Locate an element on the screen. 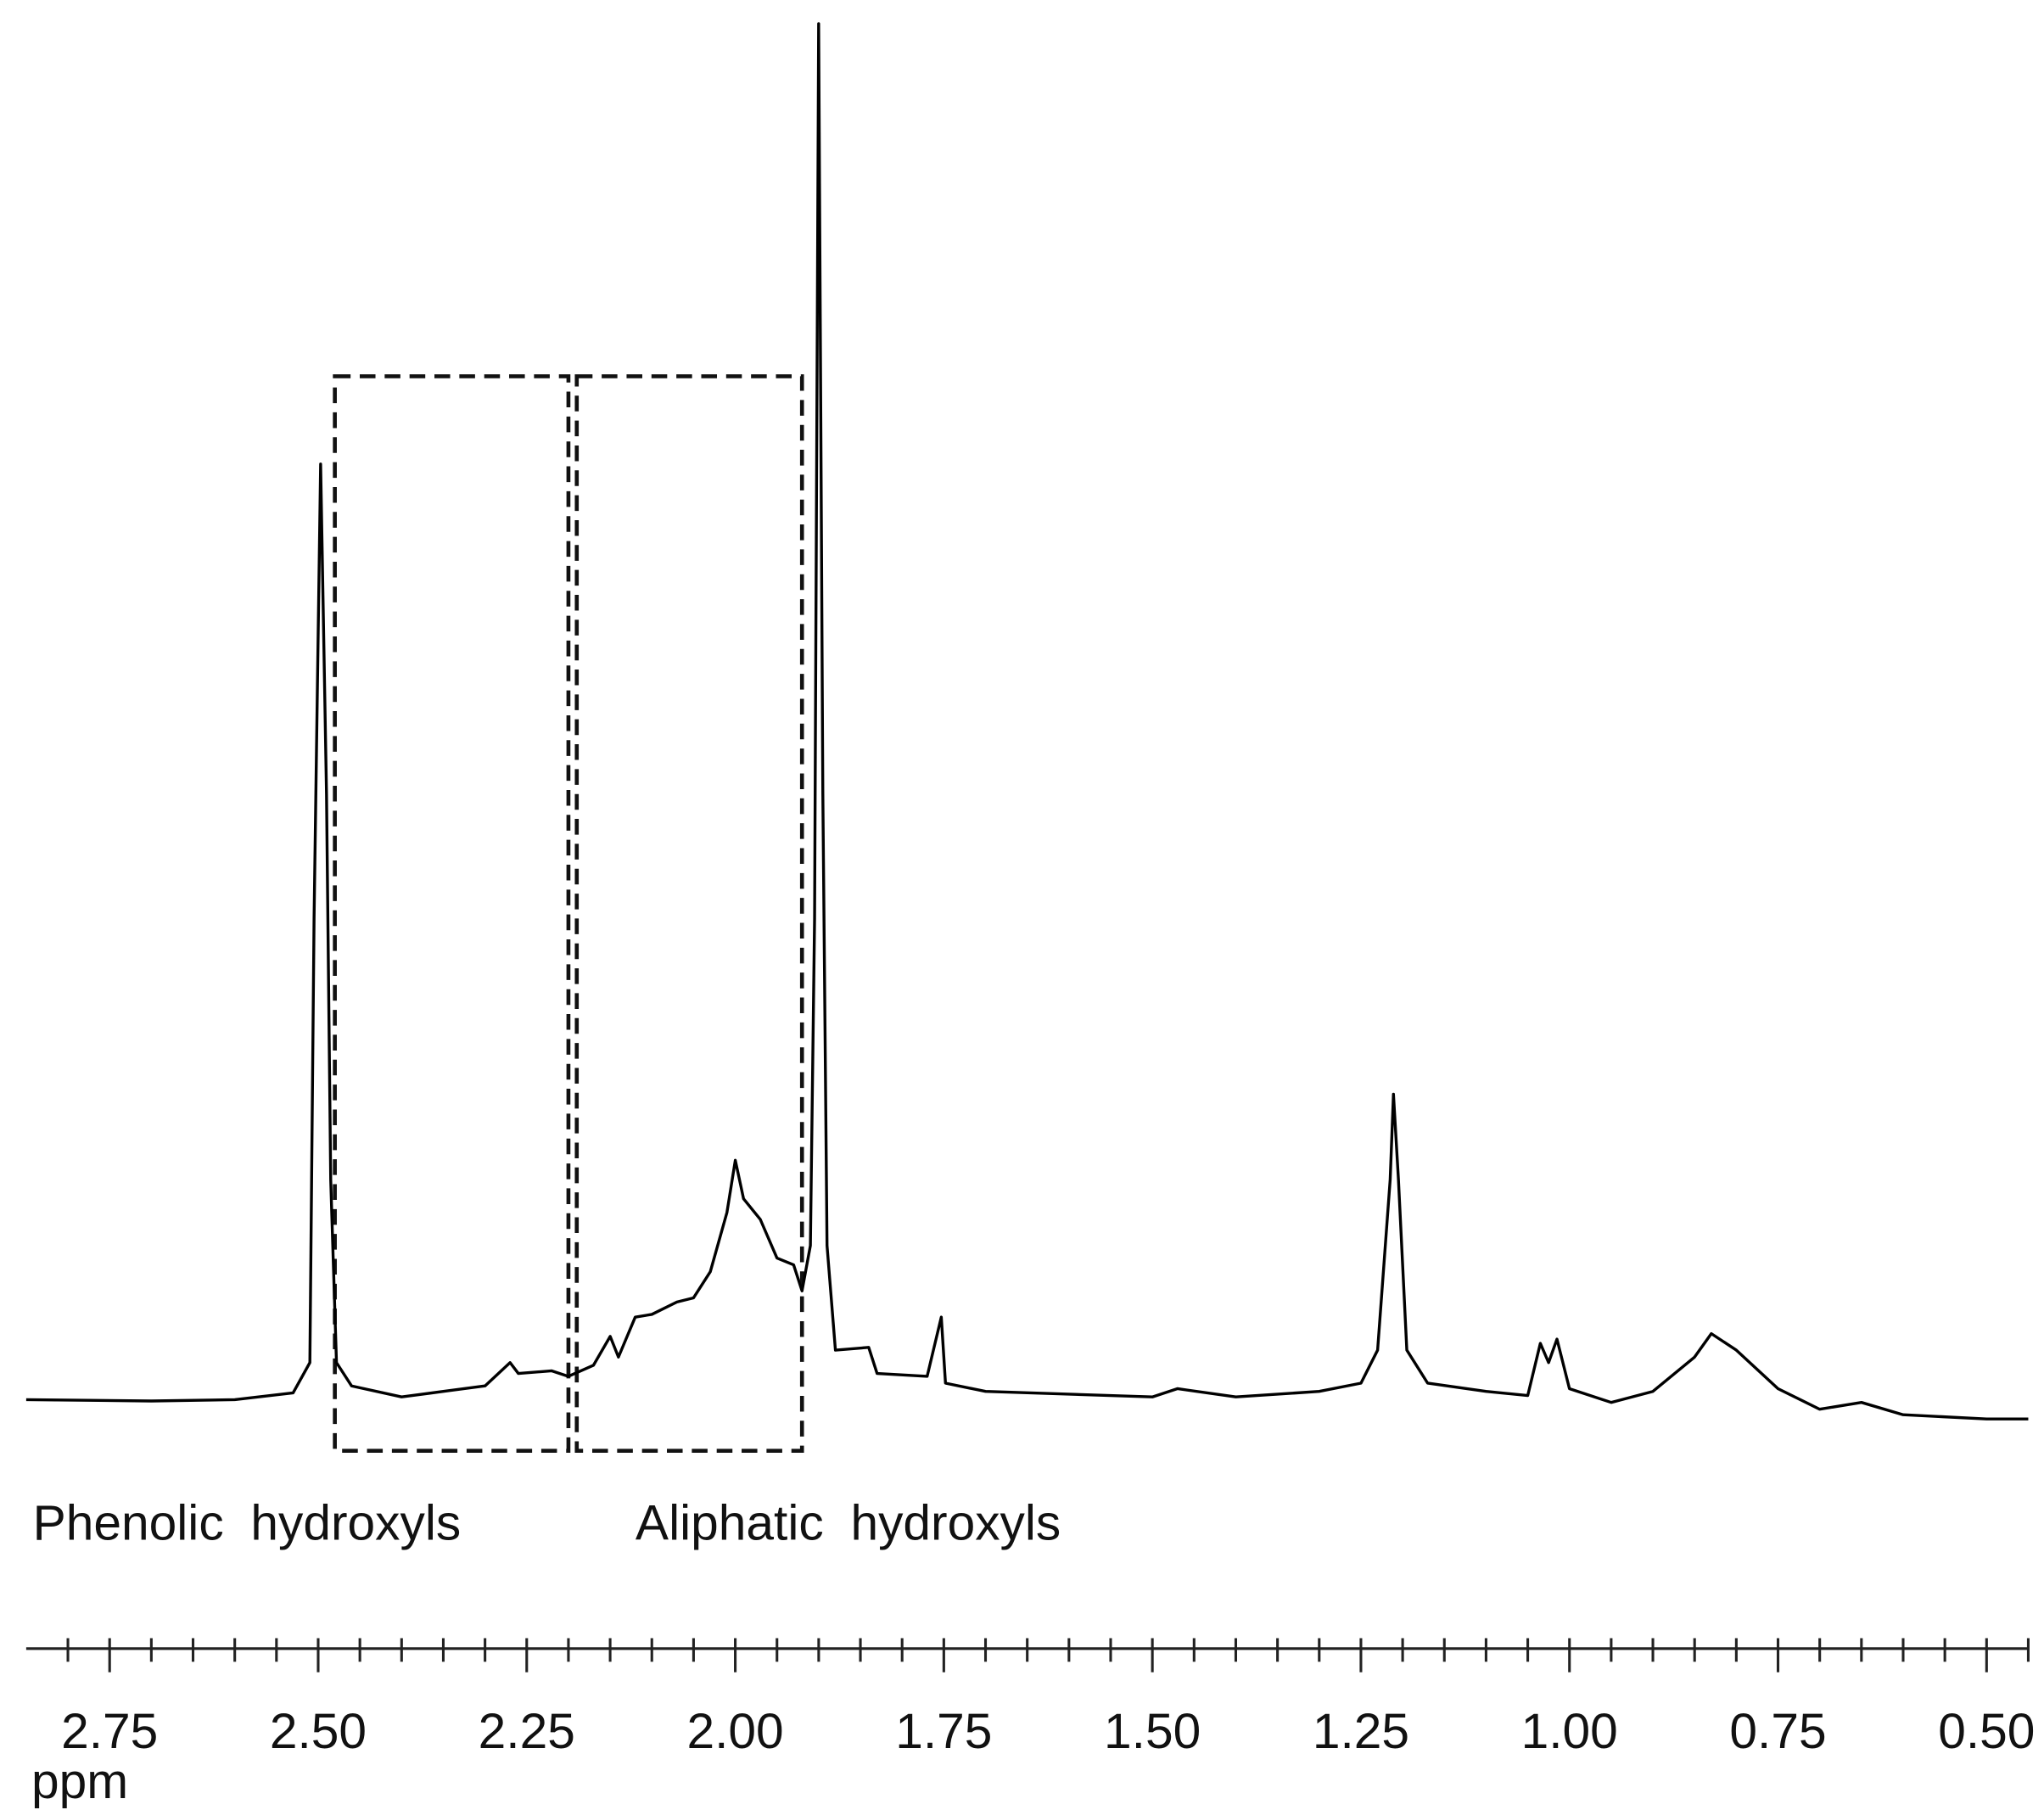 The width and height of the screenshot is (2044, 1810). x-axis-label: ppm is located at coordinates (79, 1781).